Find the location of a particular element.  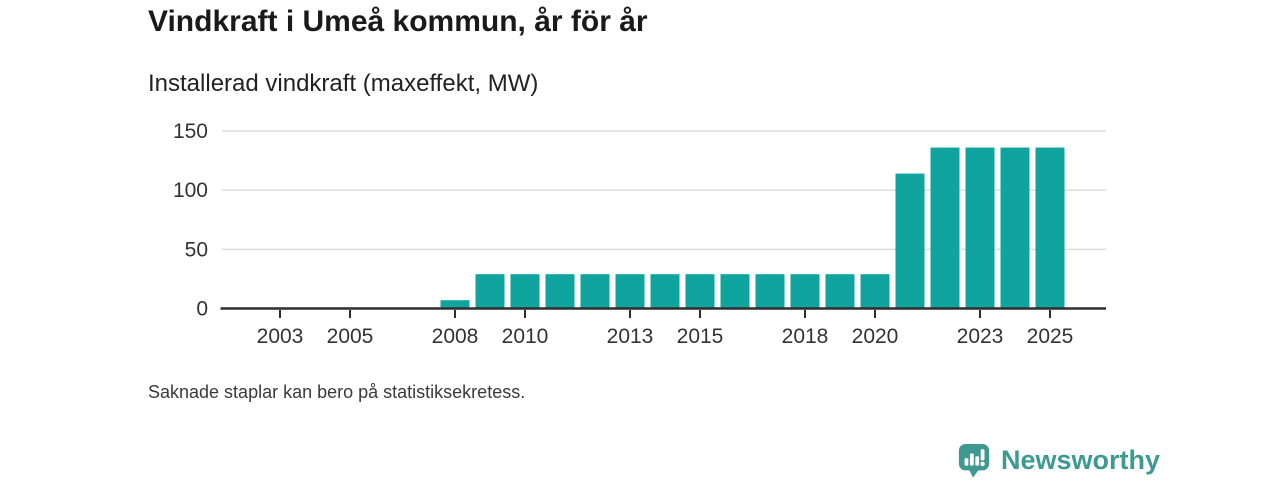

bar-2010 is located at coordinates (525, 291).